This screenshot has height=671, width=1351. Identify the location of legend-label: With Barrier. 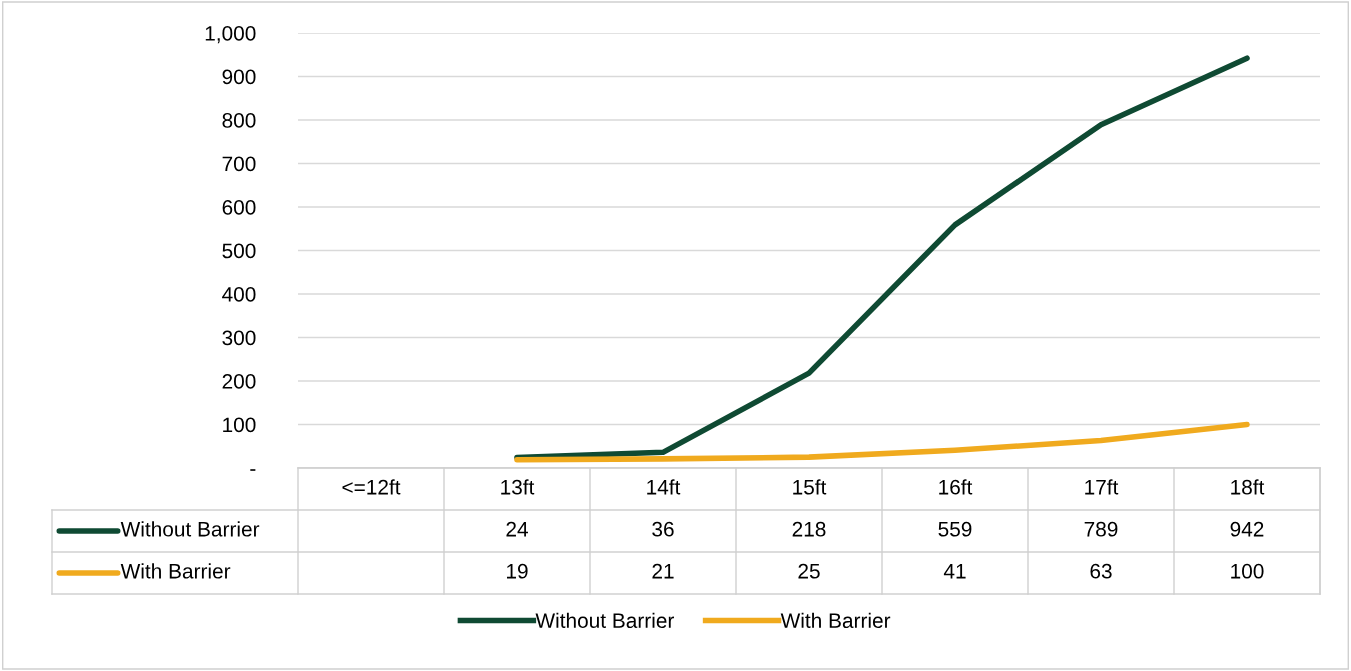
(835, 620).